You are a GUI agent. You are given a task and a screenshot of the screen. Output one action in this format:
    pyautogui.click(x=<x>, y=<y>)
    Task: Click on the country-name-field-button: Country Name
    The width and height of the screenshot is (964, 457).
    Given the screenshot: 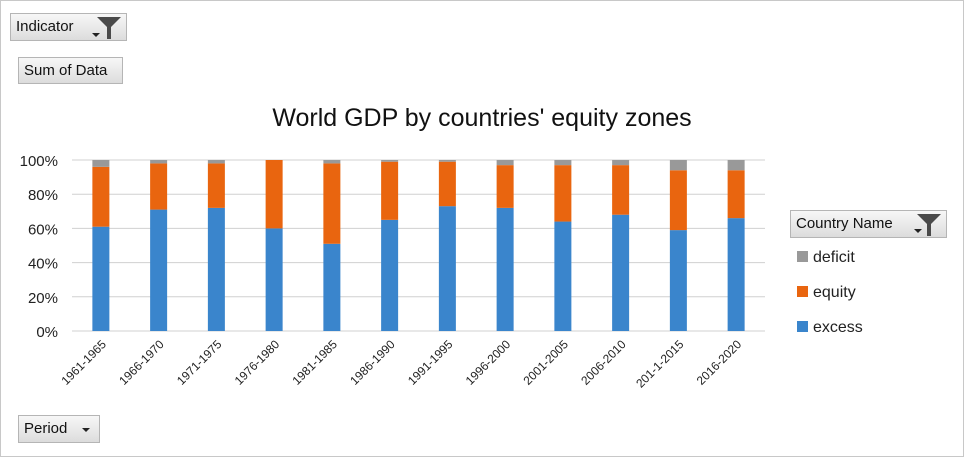 What is the action you would take?
    pyautogui.click(x=868, y=224)
    